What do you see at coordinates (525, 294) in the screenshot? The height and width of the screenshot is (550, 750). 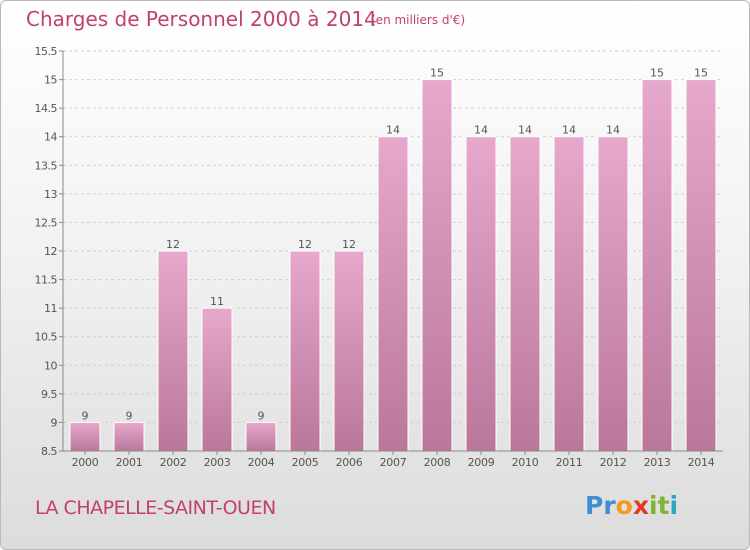 I see `bar-2010` at bounding box center [525, 294].